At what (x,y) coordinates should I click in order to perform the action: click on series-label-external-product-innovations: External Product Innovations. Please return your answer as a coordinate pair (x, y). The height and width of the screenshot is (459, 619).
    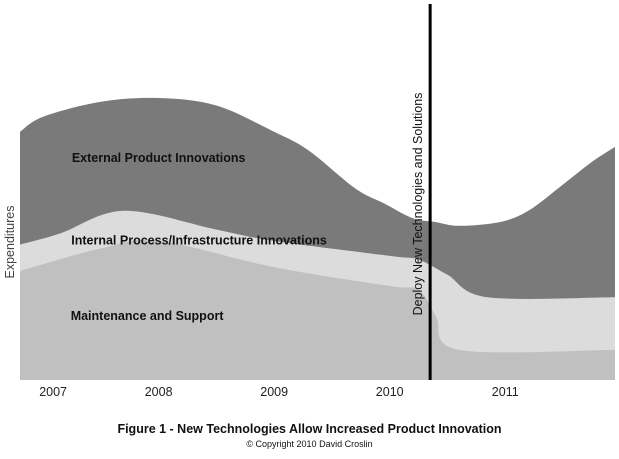
    Looking at the image, I should click on (159, 158).